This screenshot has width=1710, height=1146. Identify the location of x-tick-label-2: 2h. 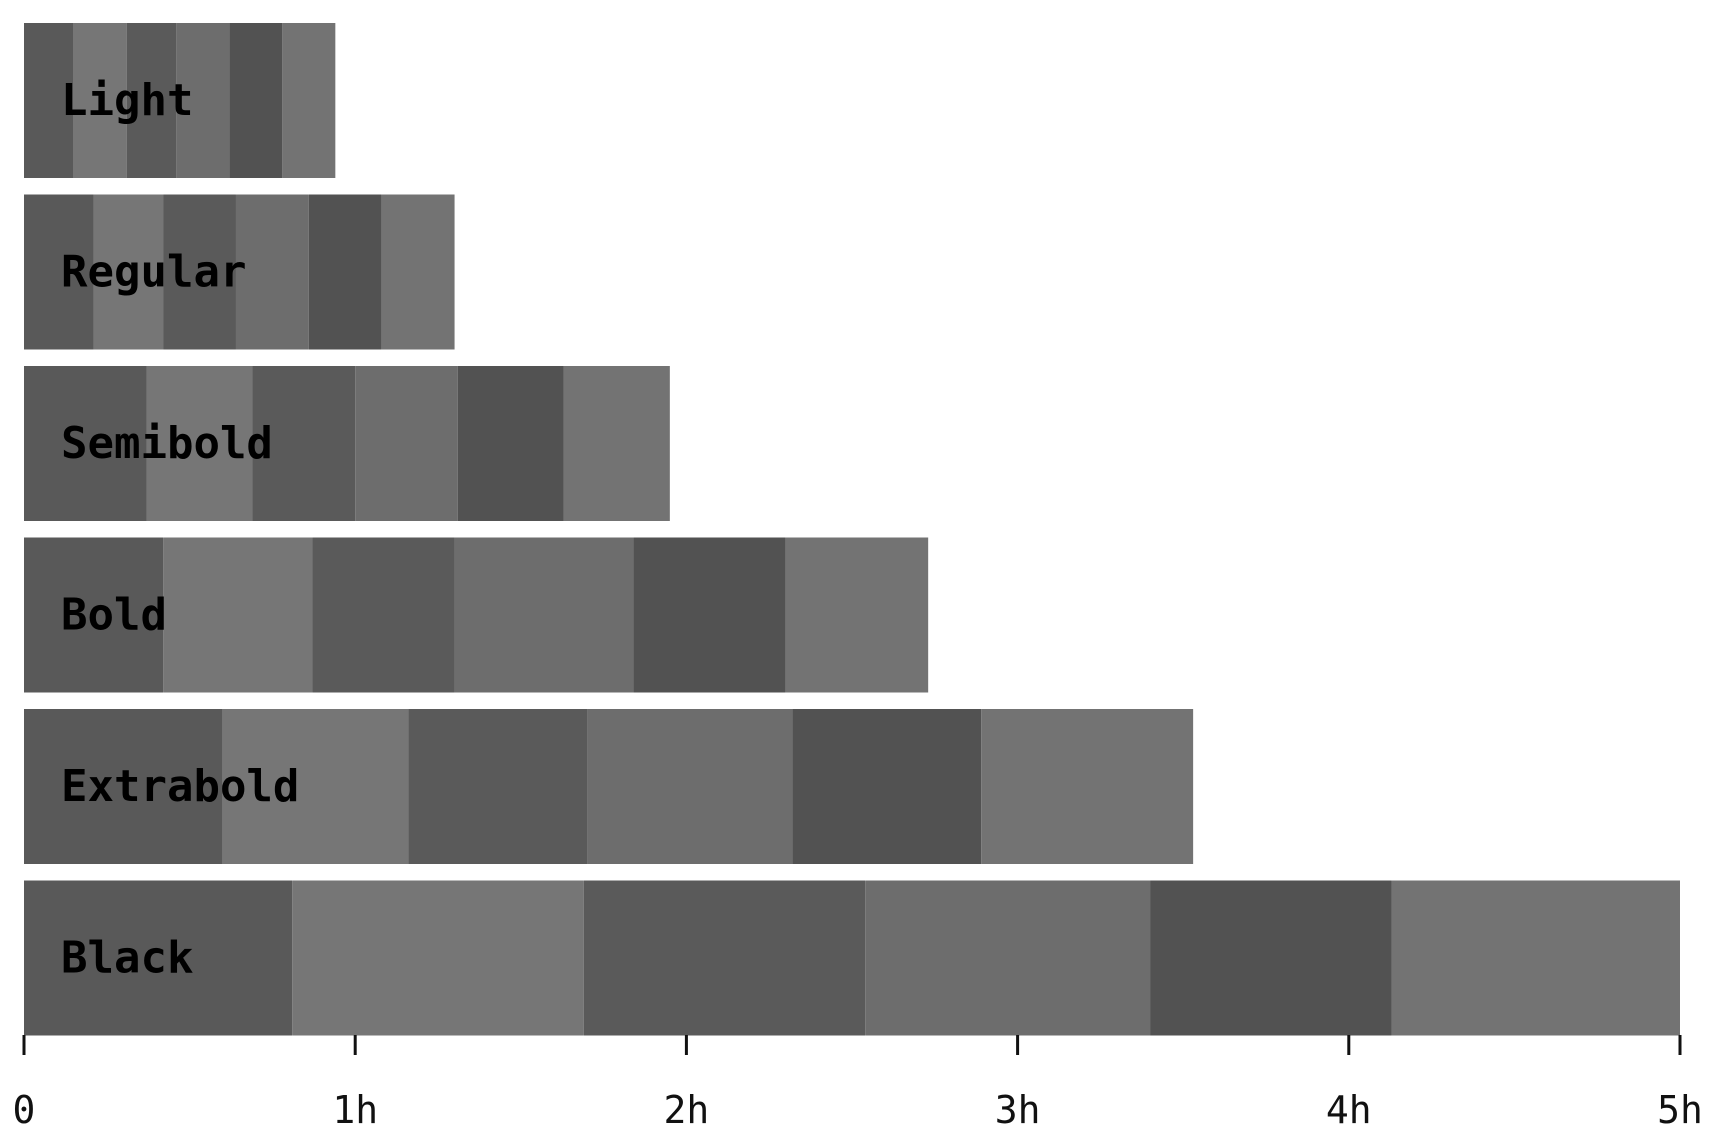
(687, 1110).